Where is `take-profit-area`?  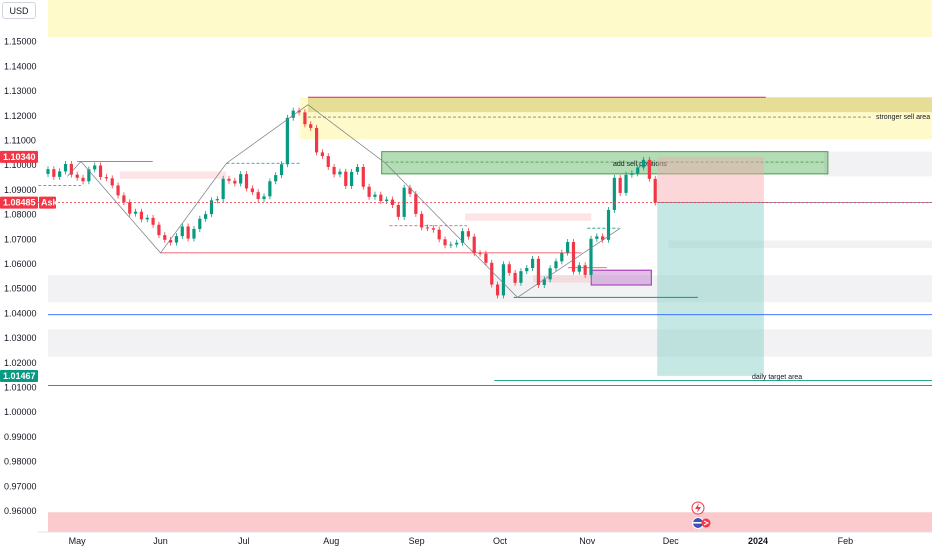 take-profit-area is located at coordinates (710, 289).